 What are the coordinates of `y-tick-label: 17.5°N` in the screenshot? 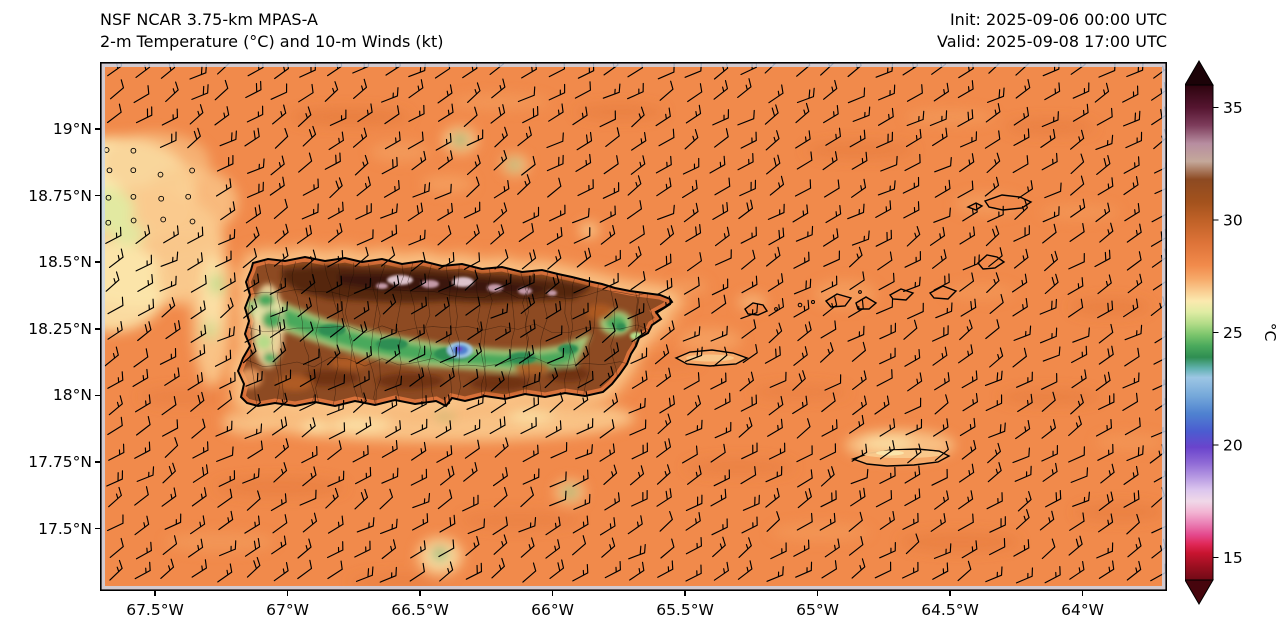 It's located at (65, 528).